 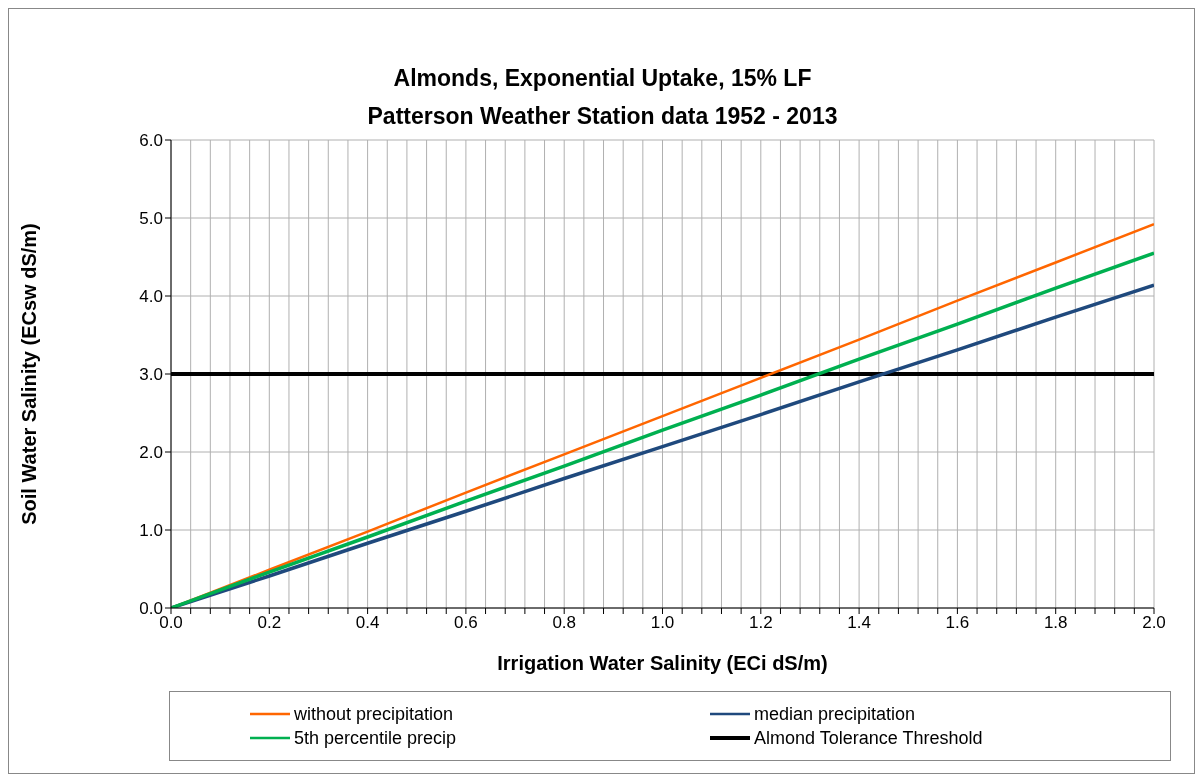 I want to click on x-tick-label: 0.4, so click(x=367, y=623).